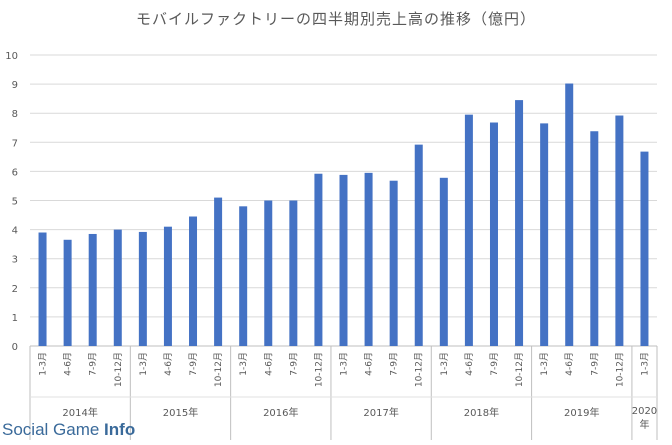 This screenshot has height=445, width=672. Describe the element at coordinates (180, 412) in the screenshot. I see `year-label: 2015年` at that location.